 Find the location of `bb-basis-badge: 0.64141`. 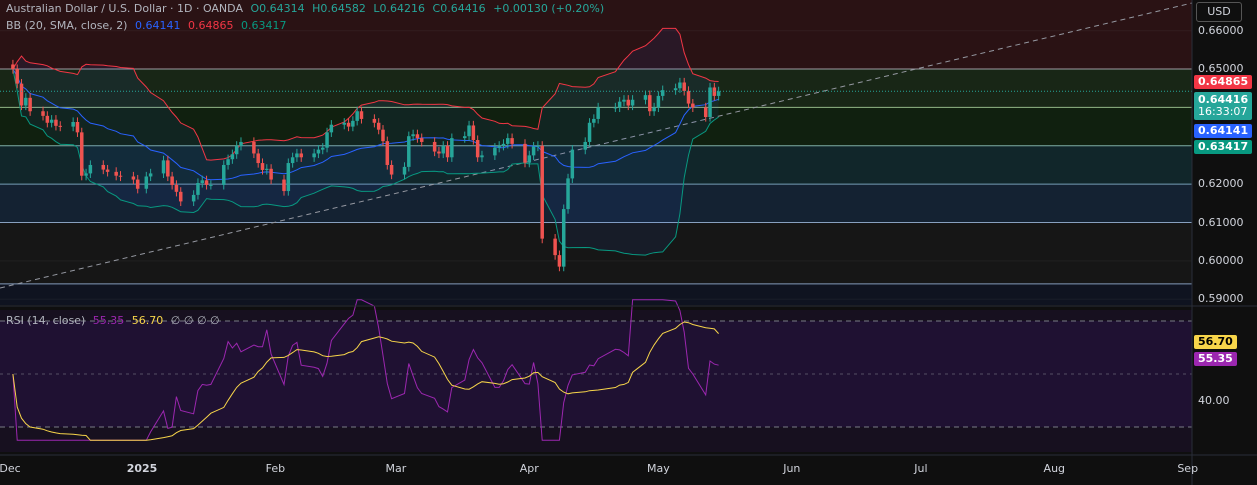

bb-basis-badge: 0.64141 is located at coordinates (1223, 131).